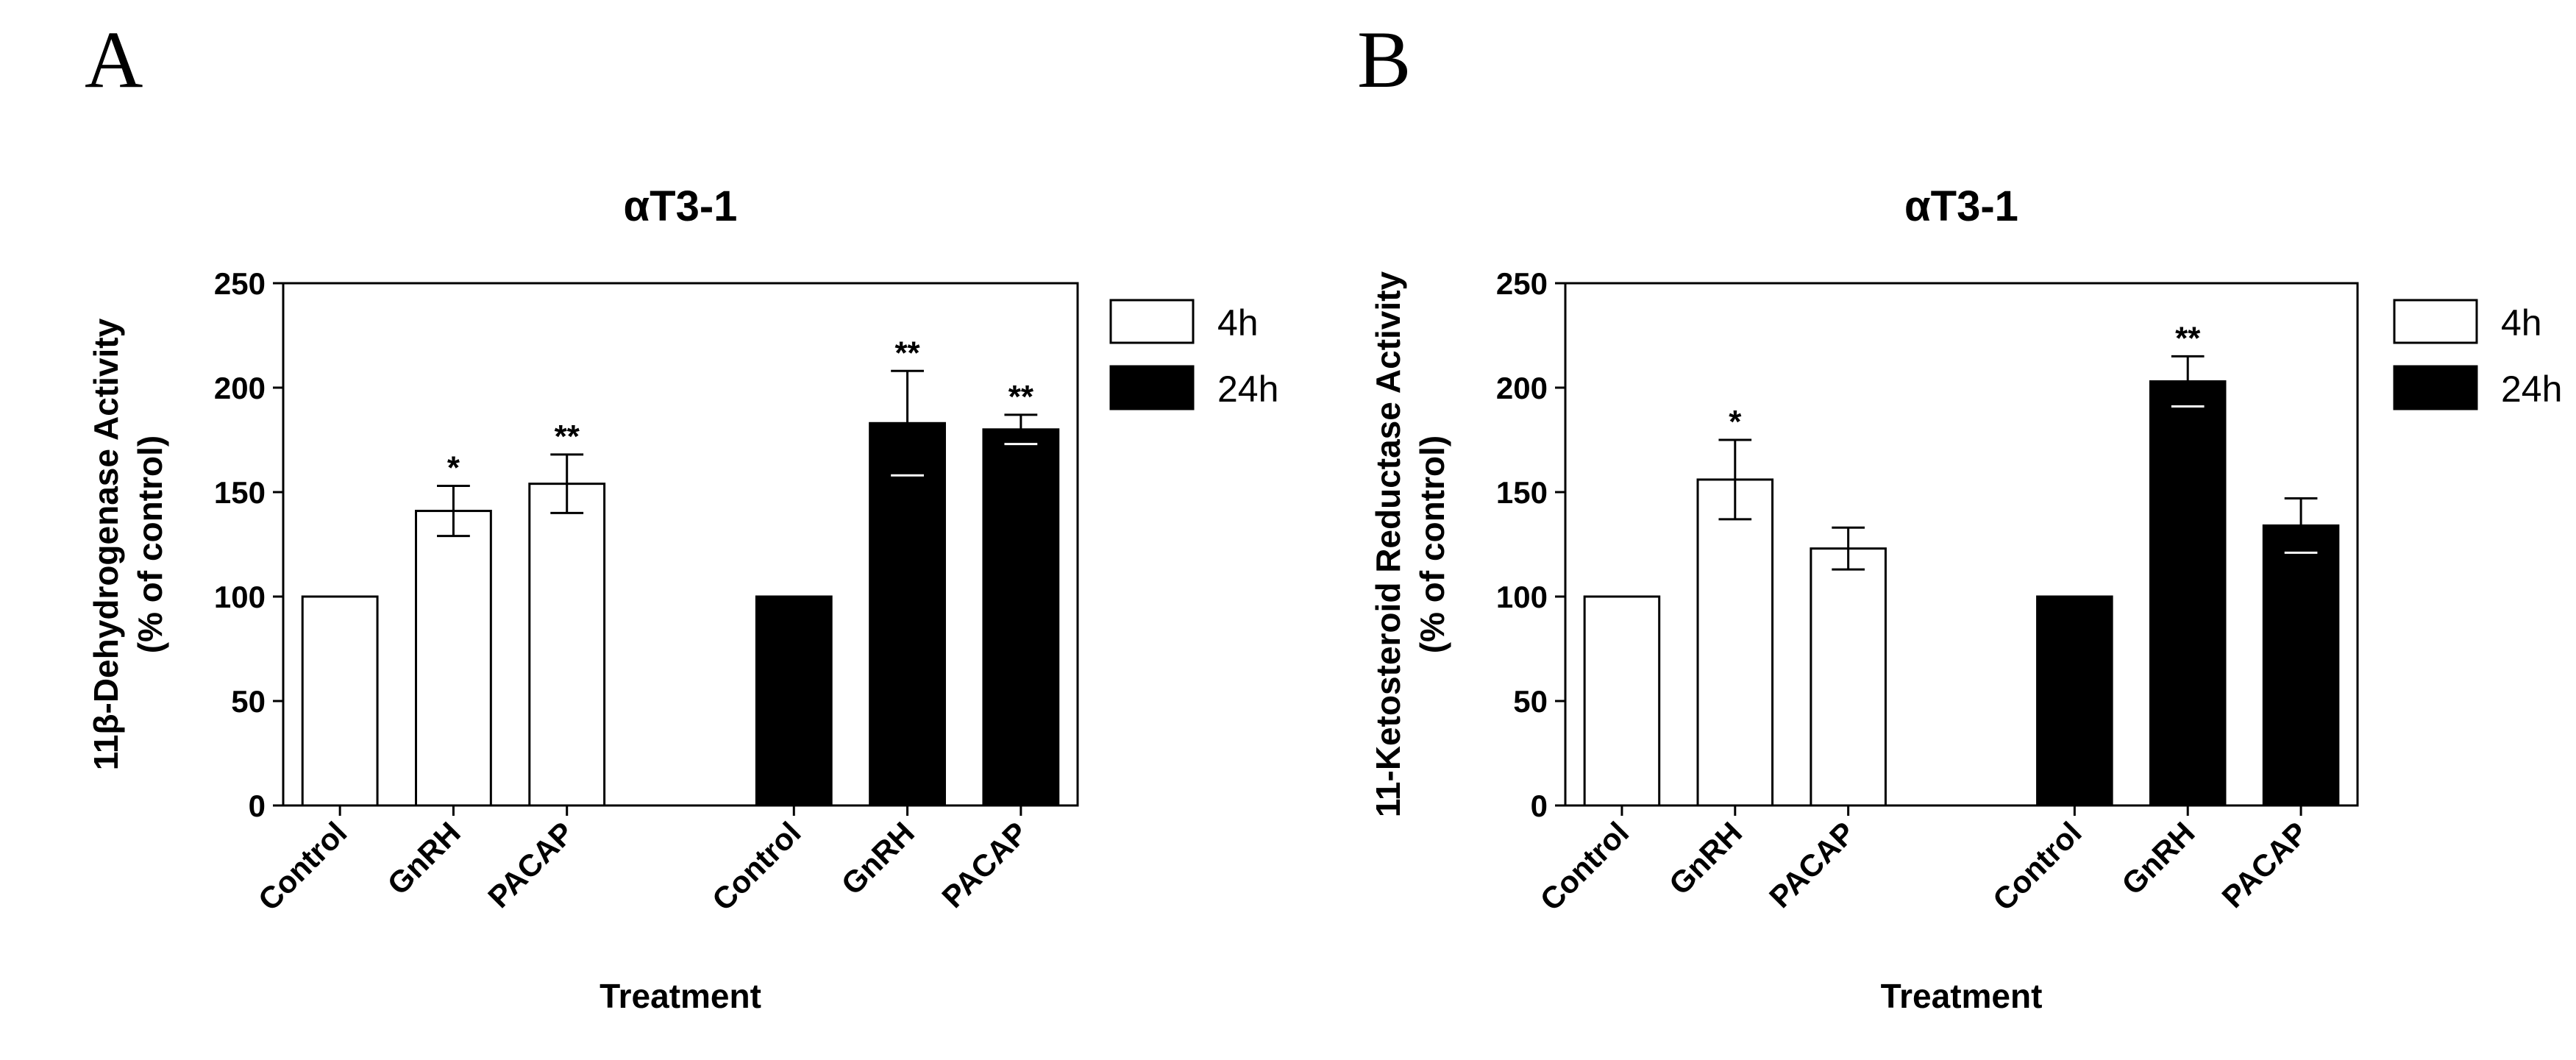  What do you see at coordinates (1384, 59) in the screenshot?
I see `panel-letter: B` at bounding box center [1384, 59].